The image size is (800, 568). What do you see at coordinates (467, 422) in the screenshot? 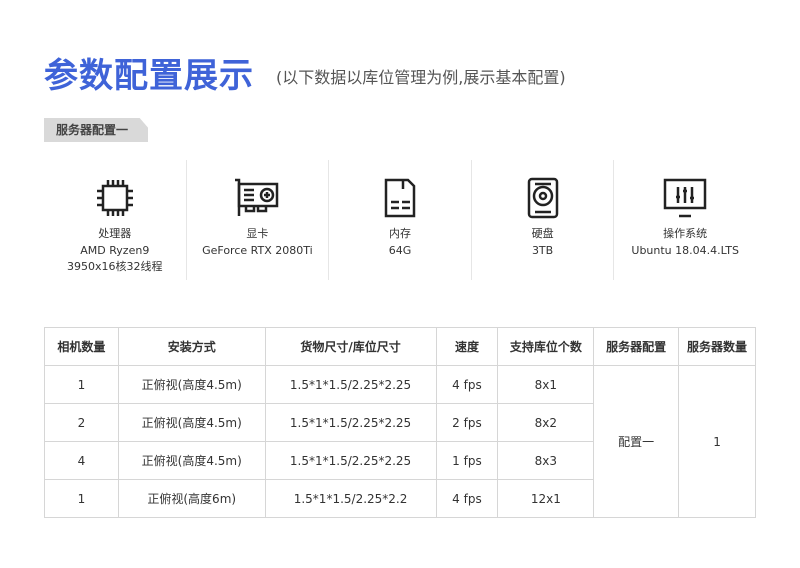
I see `cell: 2 fps` at bounding box center [467, 422].